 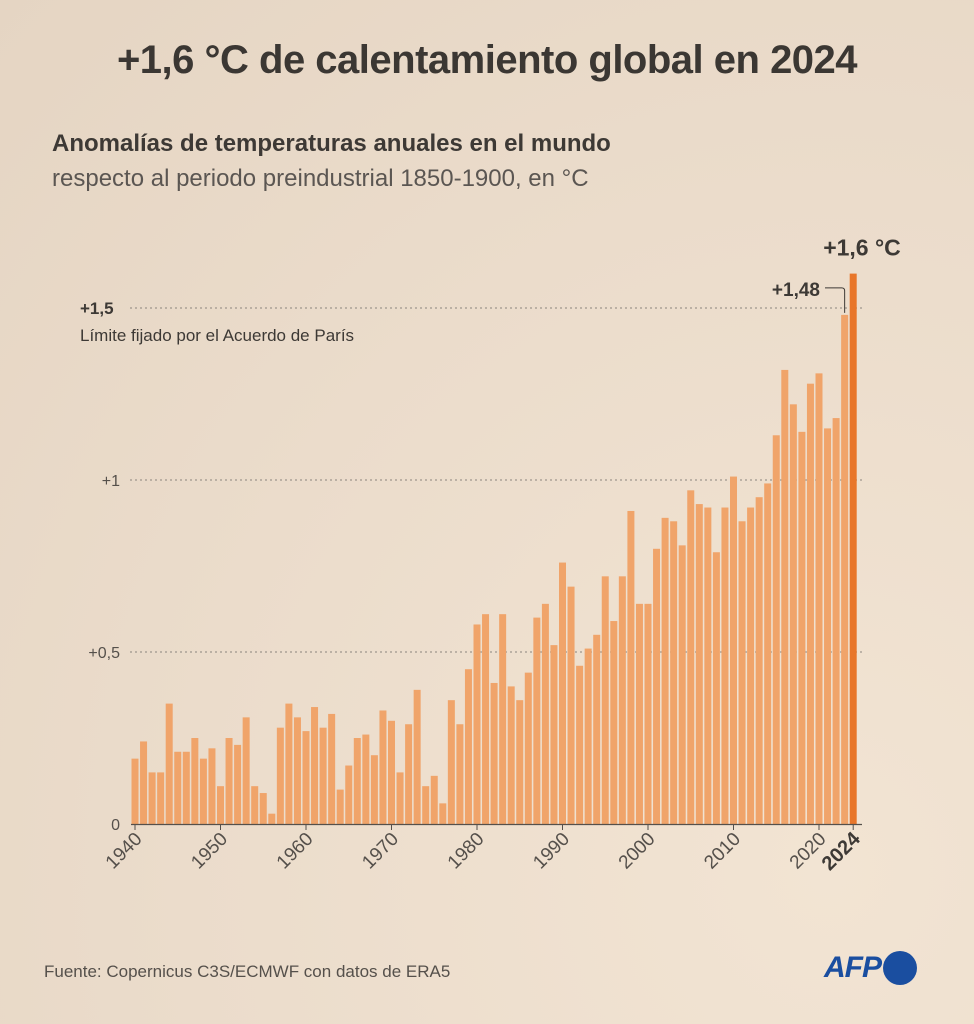 I want to click on bar-2004, so click(x=682, y=684).